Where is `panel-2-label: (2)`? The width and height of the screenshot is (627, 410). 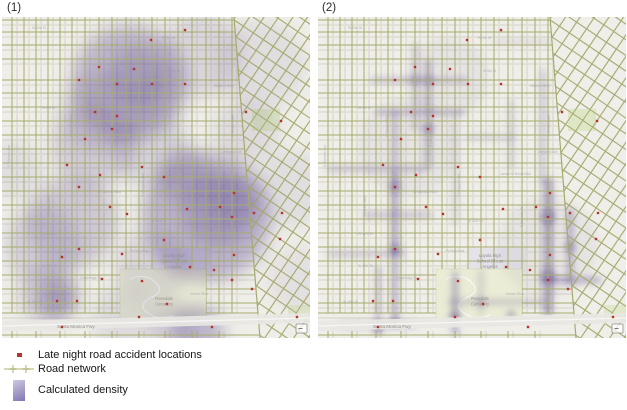 panel-2-label: (2) is located at coordinates (329, 8).